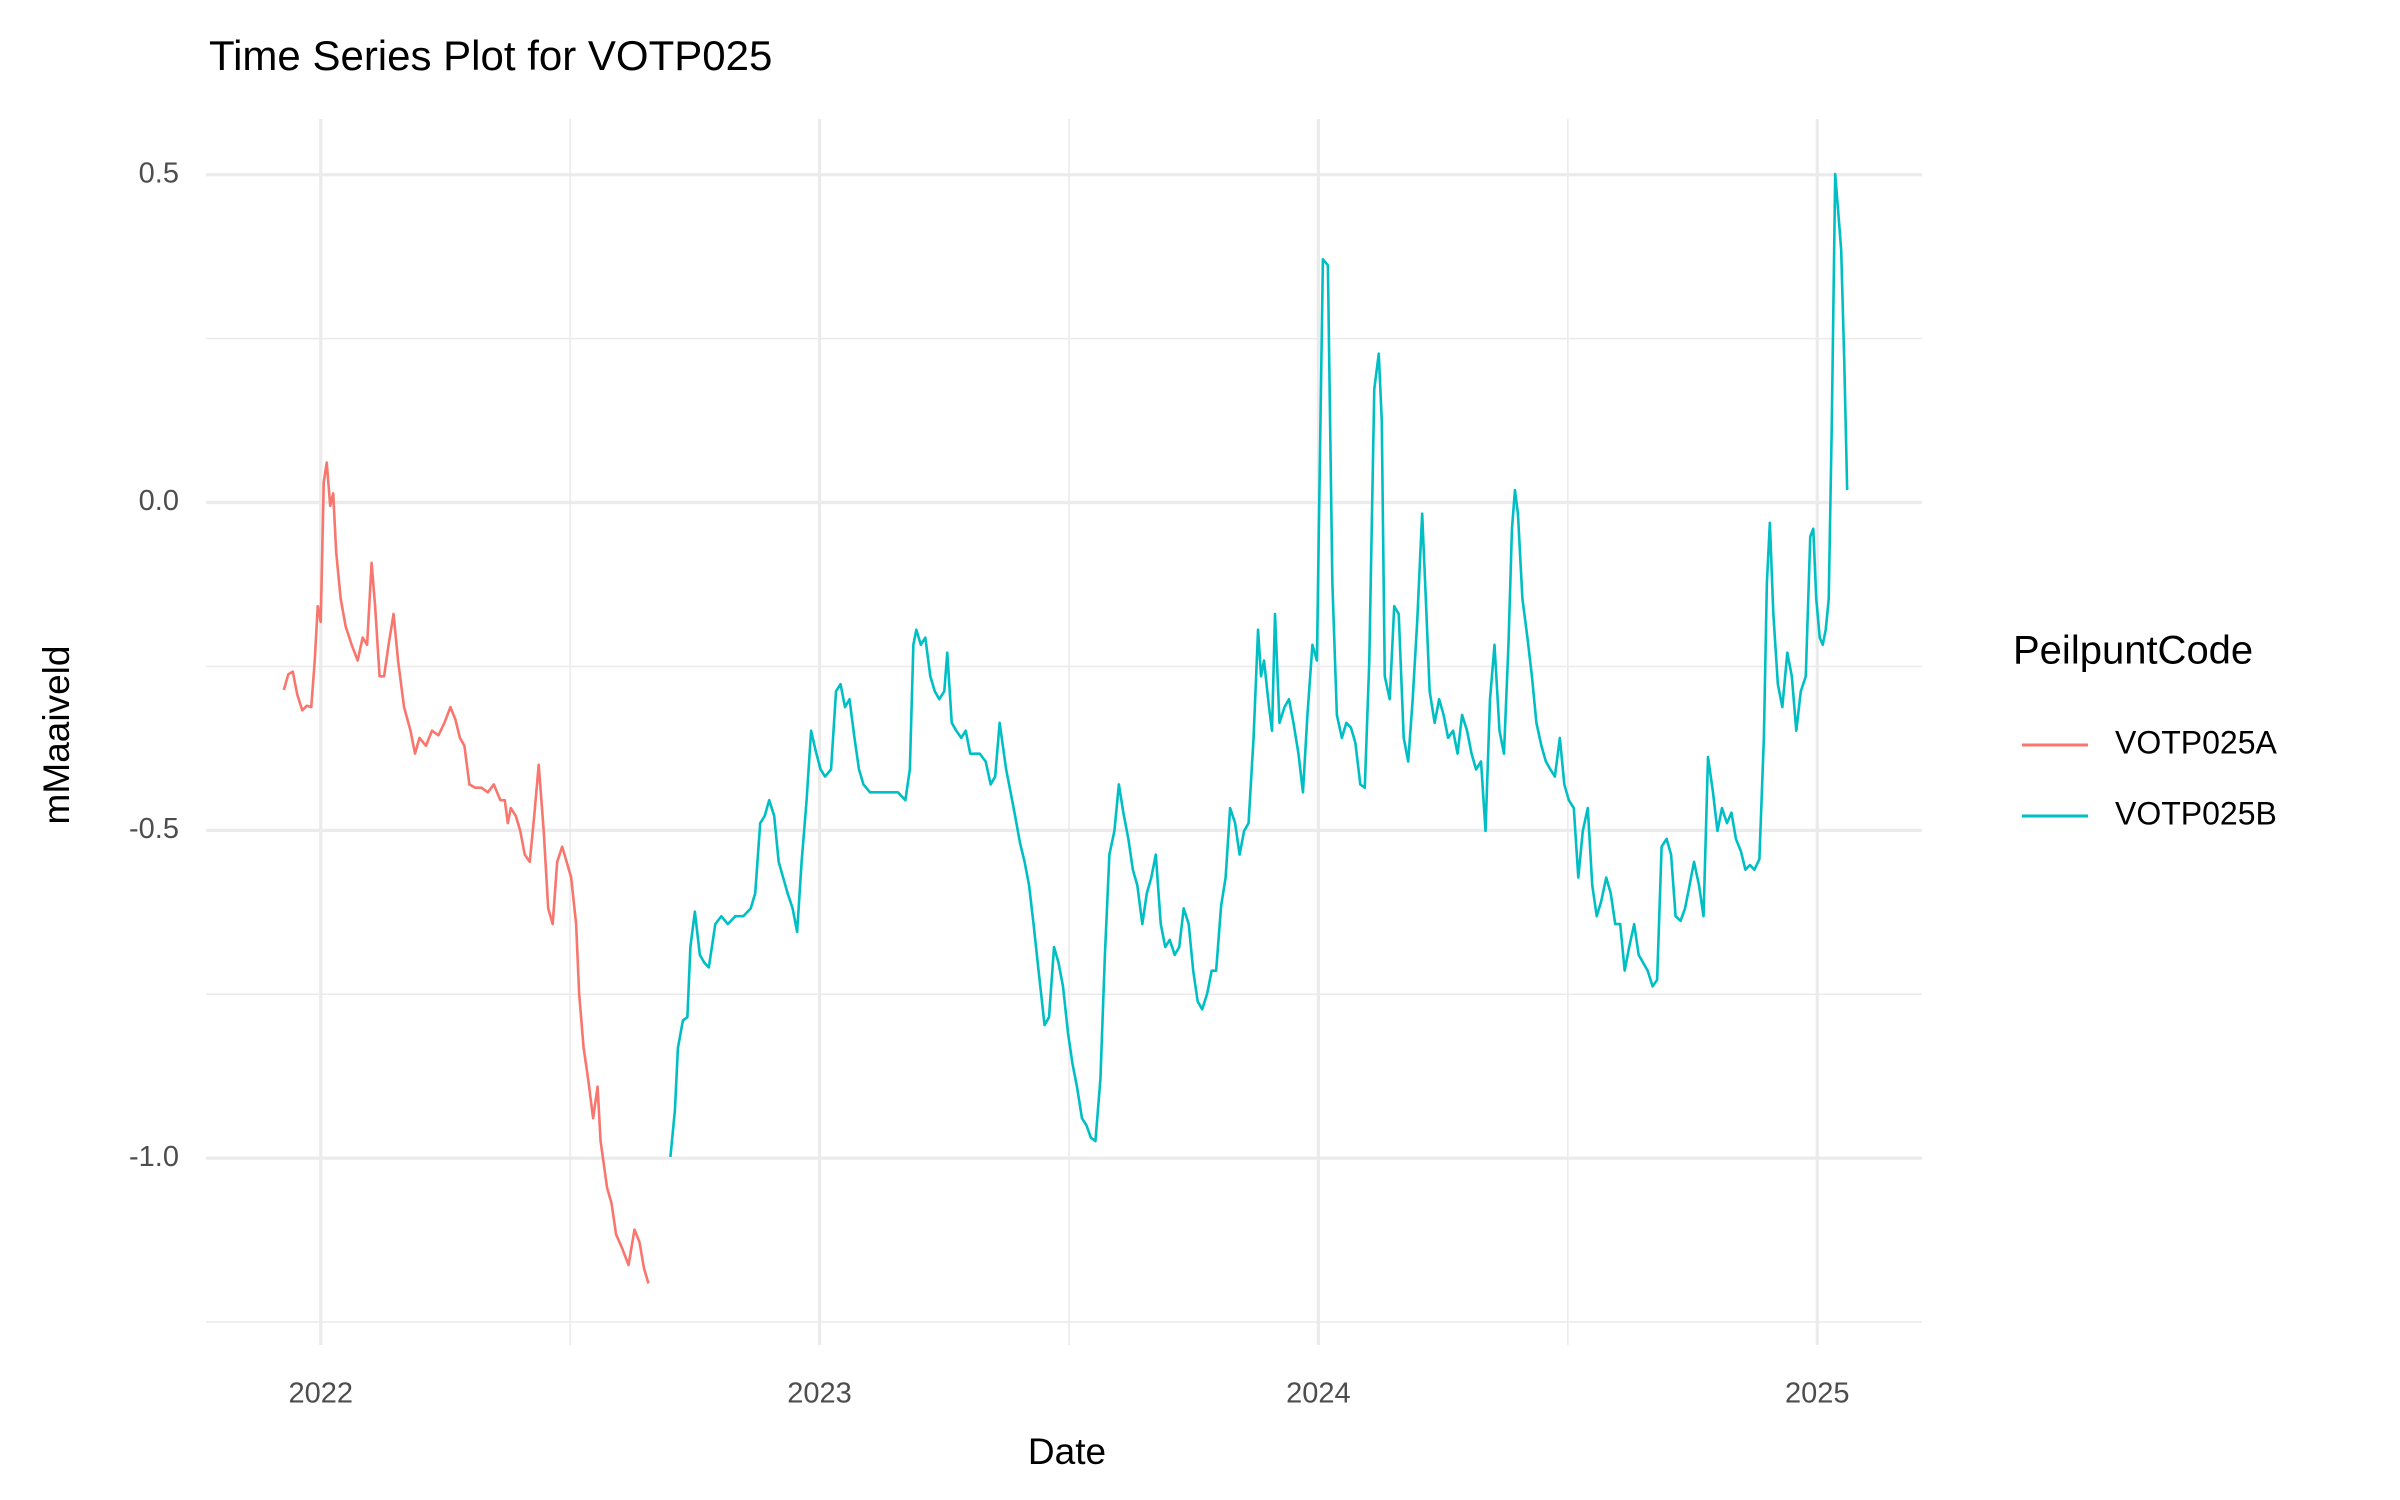 This screenshot has width=2400, height=1500. I want to click on y-tick-label: -1.0, so click(154, 1157).